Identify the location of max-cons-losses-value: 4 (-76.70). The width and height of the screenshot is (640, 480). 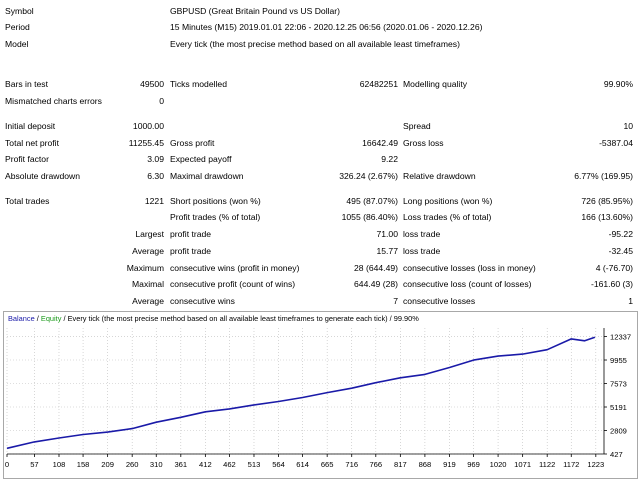
(614, 268).